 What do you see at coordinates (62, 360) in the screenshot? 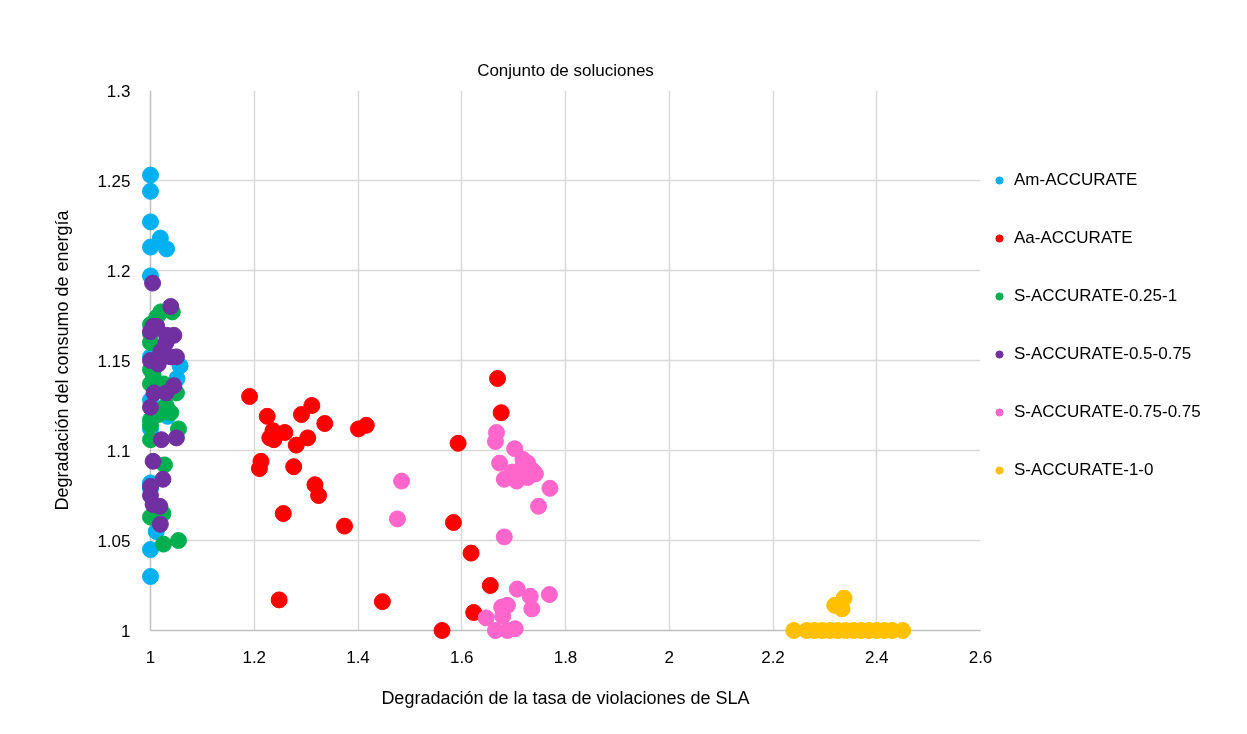
I see `y-axis-title: Degradación del consumo de energía` at bounding box center [62, 360].